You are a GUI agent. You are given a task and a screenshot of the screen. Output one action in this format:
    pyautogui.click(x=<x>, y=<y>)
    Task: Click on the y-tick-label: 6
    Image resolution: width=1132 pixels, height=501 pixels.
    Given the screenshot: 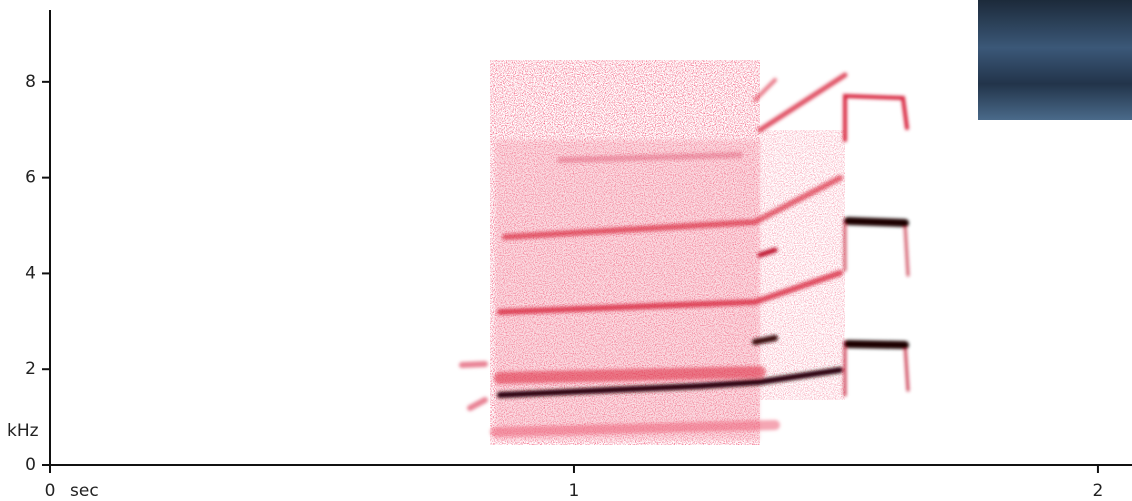 What is the action you would take?
    pyautogui.click(x=30, y=178)
    